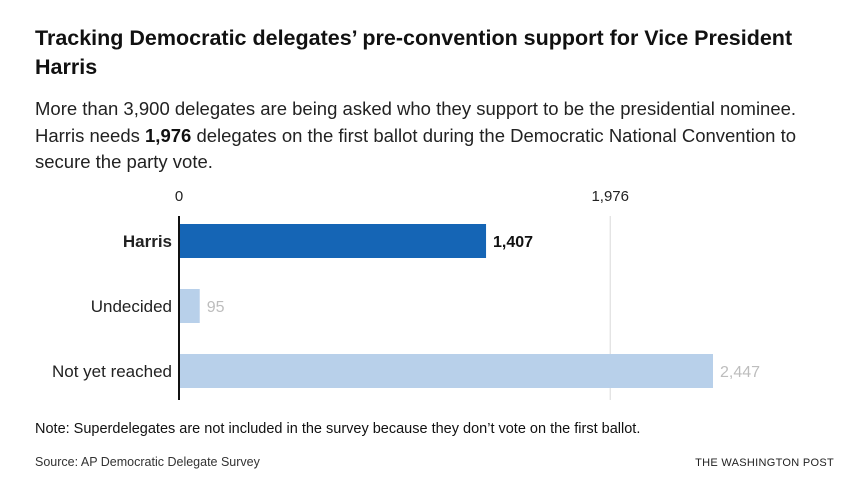  I want to click on x-tick-label: 1,976, so click(610, 196).